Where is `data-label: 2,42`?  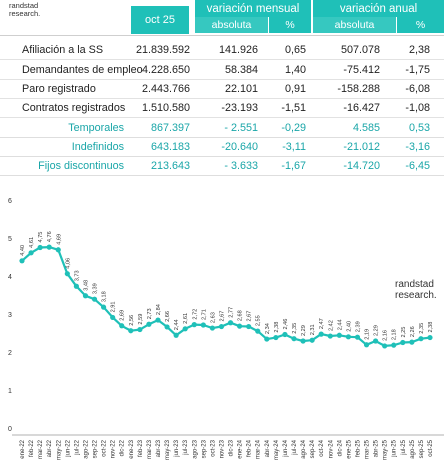 data-label: 2,42 is located at coordinates (331, 325).